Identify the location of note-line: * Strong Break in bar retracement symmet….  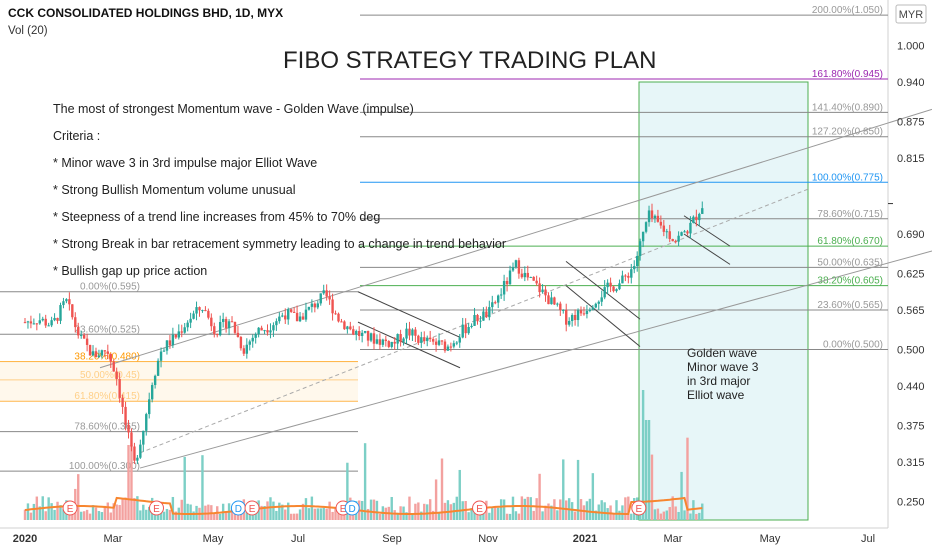
(279, 244).